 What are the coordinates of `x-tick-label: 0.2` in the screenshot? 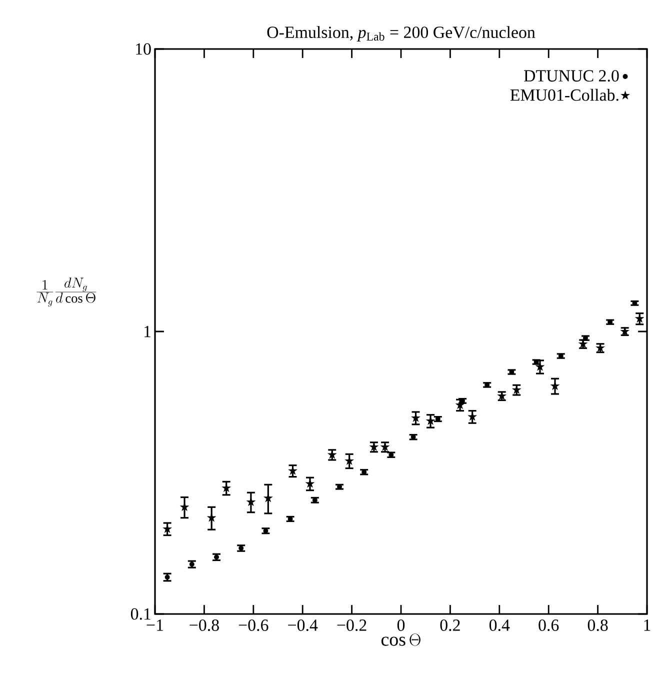 It's located at (450, 626).